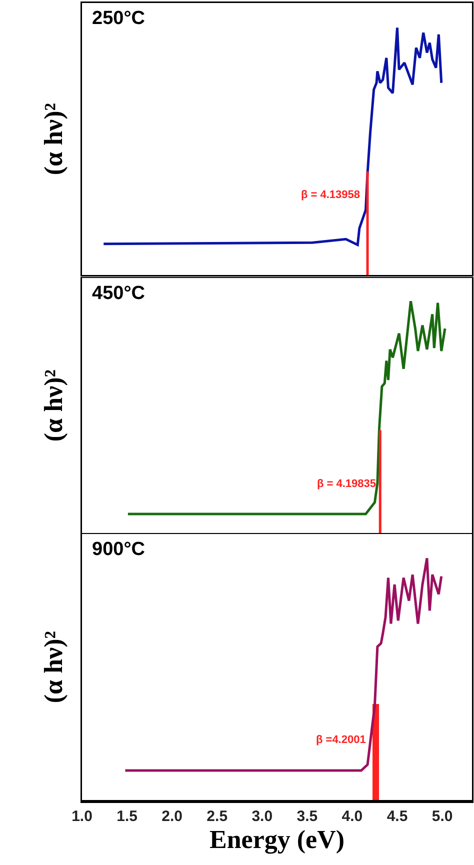 The image size is (474, 865). I want to click on x-tick-label: 4.0, so click(352, 816).